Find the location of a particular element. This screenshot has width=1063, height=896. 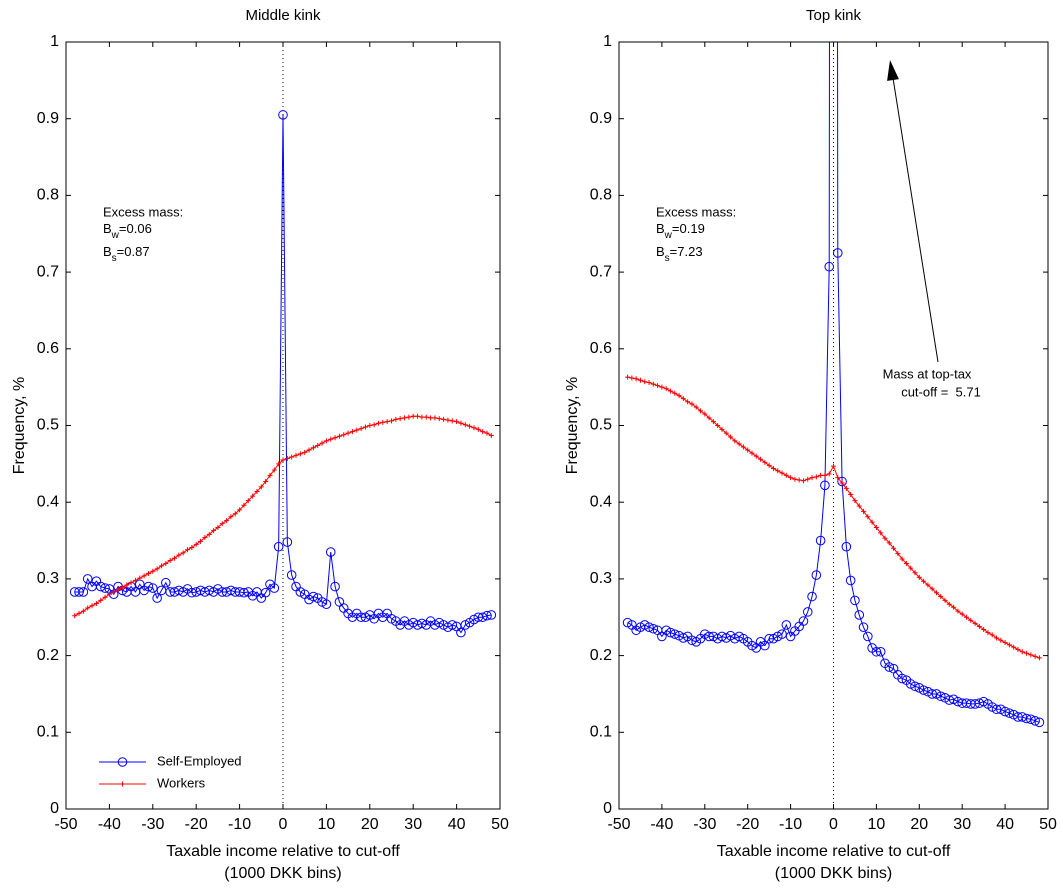

annotation: Bs=7.23 is located at coordinates (679, 253).